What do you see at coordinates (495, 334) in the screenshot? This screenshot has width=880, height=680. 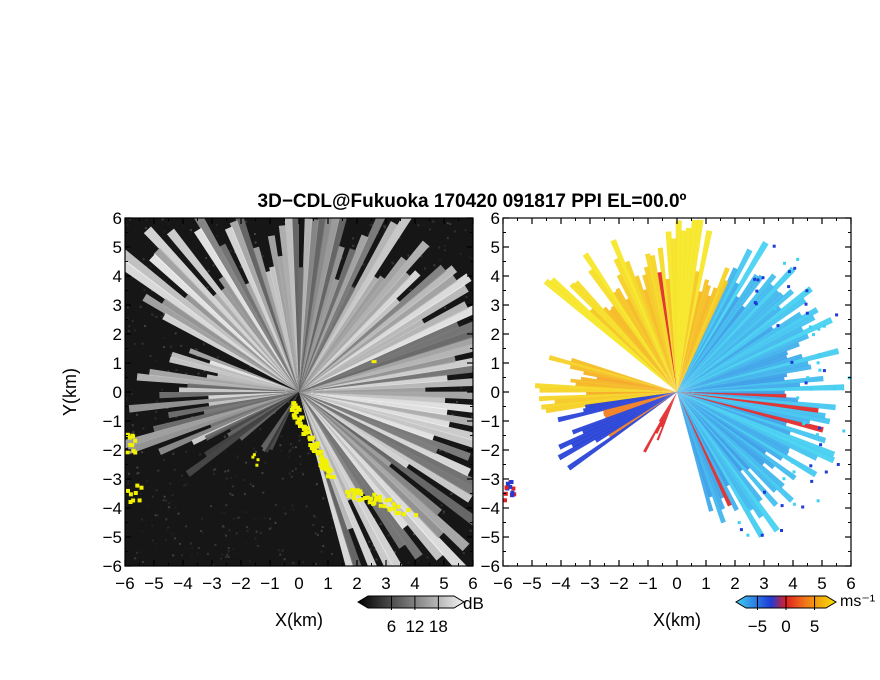 I see `velocity-y-tick-label: 2` at bounding box center [495, 334].